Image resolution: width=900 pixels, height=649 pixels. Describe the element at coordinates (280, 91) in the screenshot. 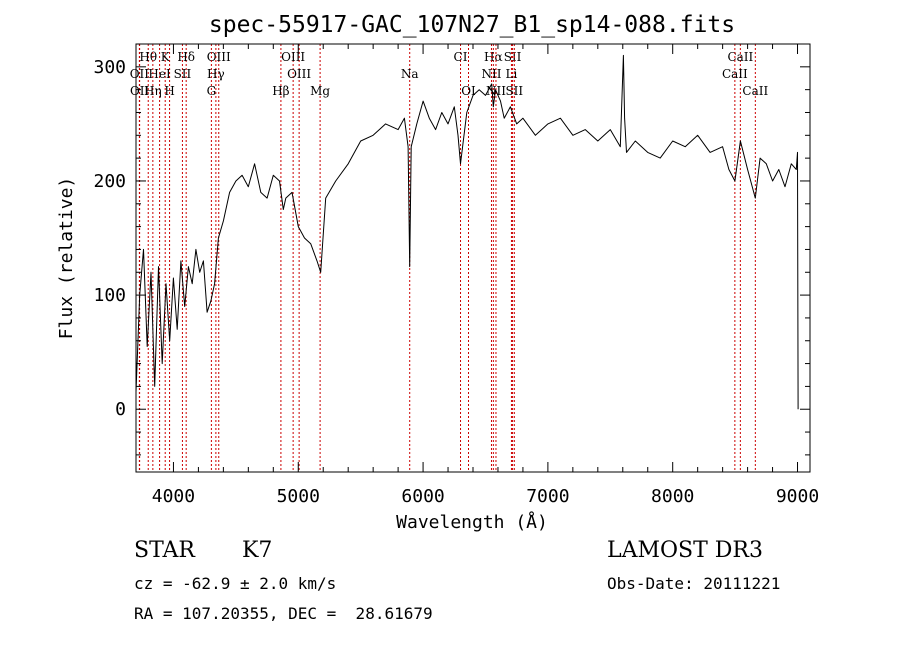

I see `spectral-line-label: Hβ` at that location.